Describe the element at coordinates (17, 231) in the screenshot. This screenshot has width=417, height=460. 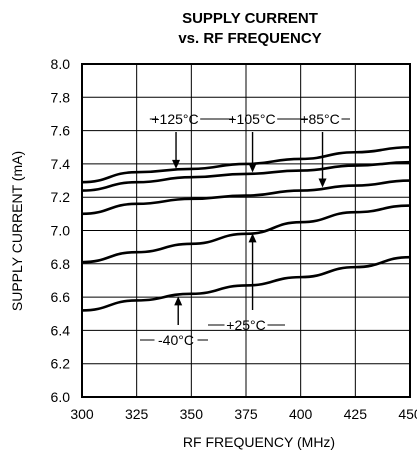
I see `y-axis-label: SUPPLY CURRENT (mA)` at that location.